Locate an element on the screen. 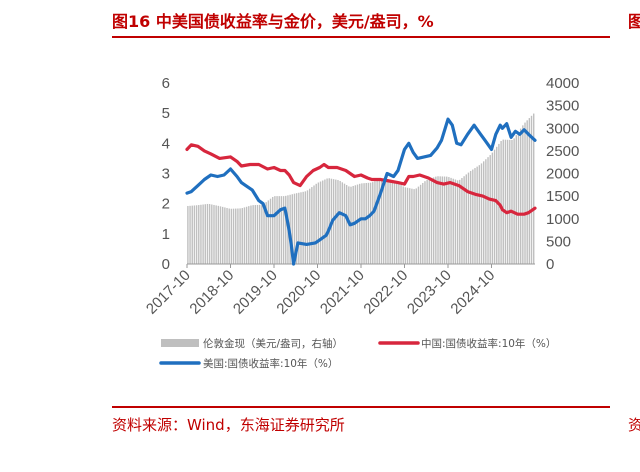 Image resolution: width=640 pixels, height=472 pixels. x-axis-tick-label: 2017-10 is located at coordinates (168, 292).